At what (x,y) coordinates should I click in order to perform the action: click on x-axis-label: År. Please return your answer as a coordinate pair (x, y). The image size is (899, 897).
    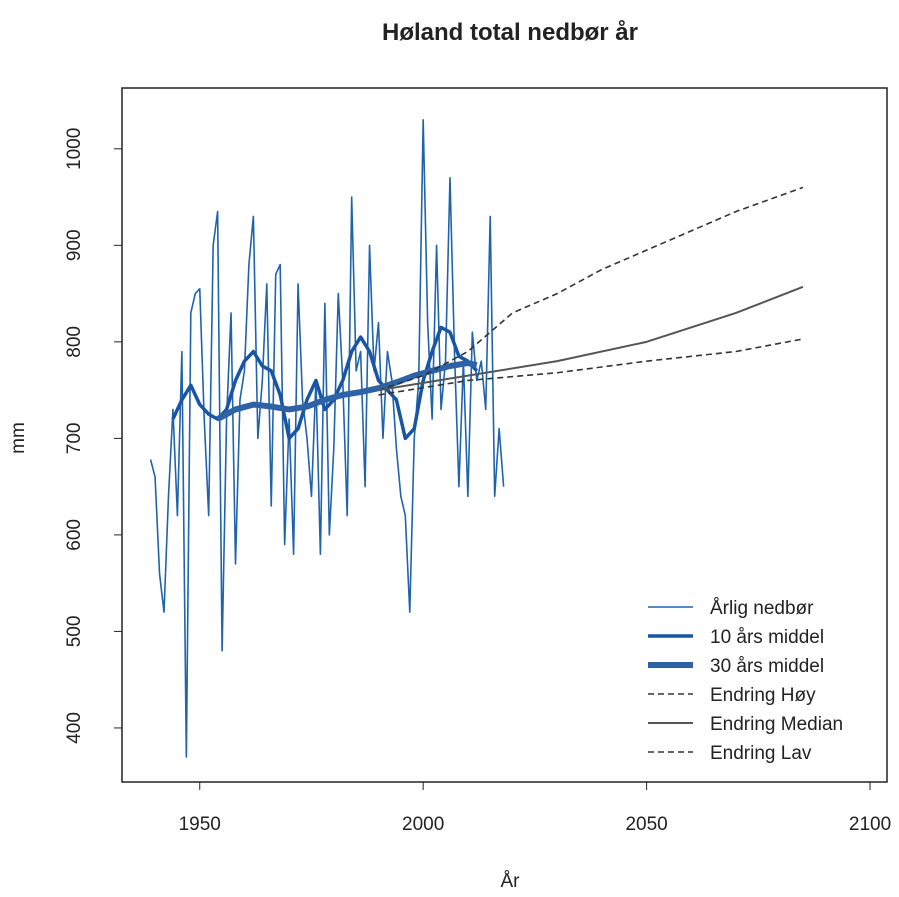
    Looking at the image, I should click on (511, 881).